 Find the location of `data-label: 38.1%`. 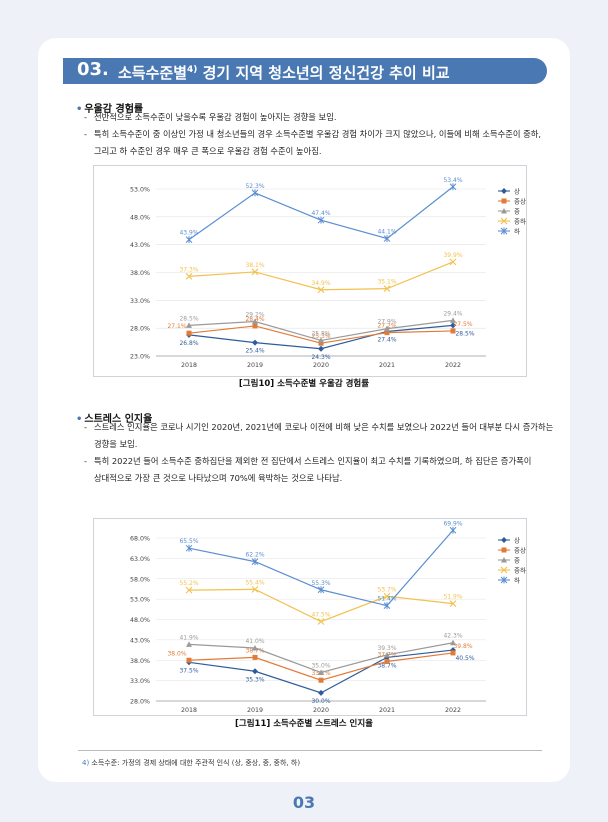

data-label: 38.1% is located at coordinates (254, 265).